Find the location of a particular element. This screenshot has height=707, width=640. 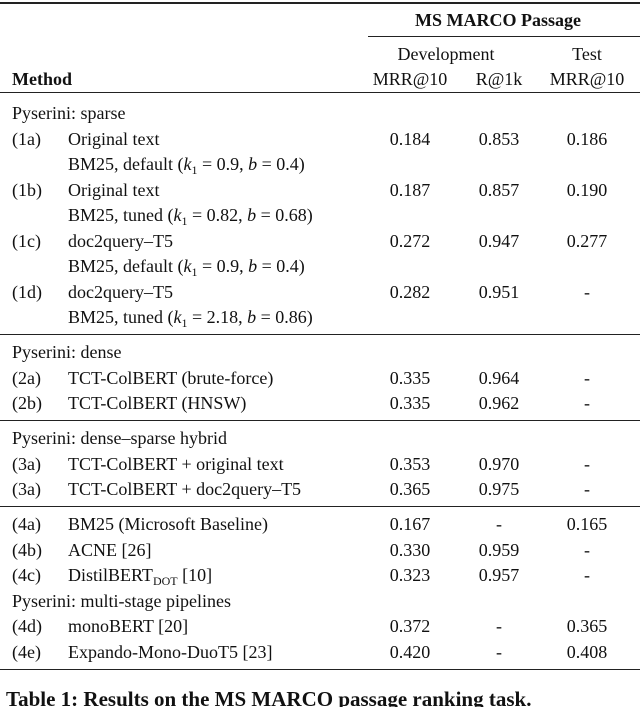

top-rule is located at coordinates (320, 3).